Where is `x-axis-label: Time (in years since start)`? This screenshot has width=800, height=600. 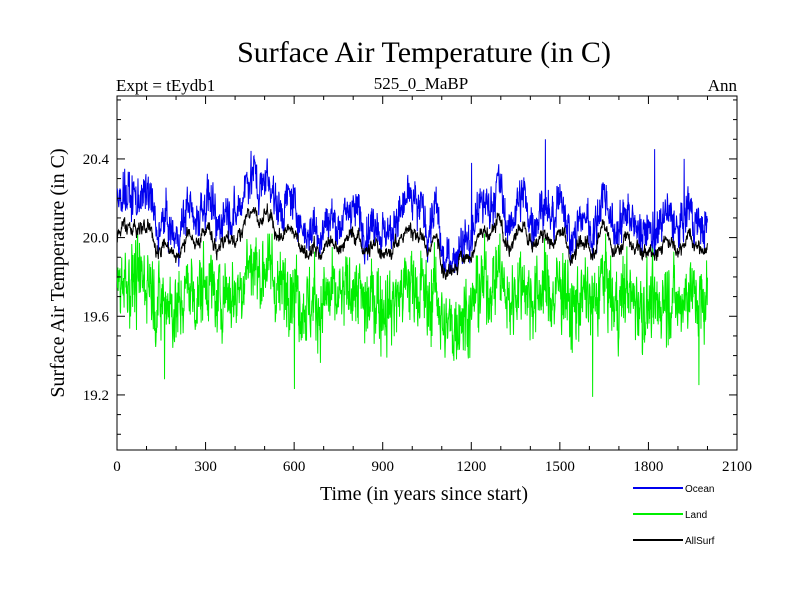
x-axis-label: Time (in years since start) is located at coordinates (424, 494).